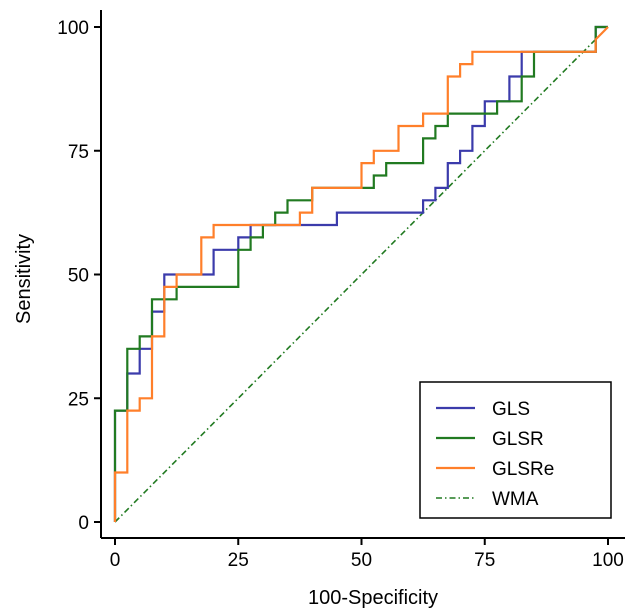  What do you see at coordinates (511, 409) in the screenshot?
I see `legend-label-gls: GLS` at bounding box center [511, 409].